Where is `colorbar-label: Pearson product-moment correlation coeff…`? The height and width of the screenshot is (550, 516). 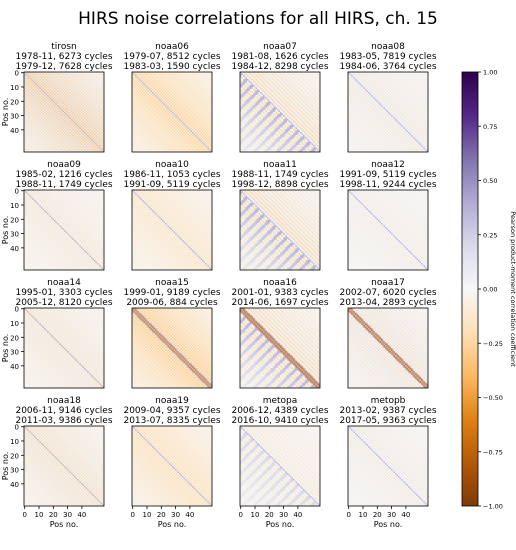 colorbar-label: Pearson product-moment correlation coeff… is located at coordinates (512, 289).